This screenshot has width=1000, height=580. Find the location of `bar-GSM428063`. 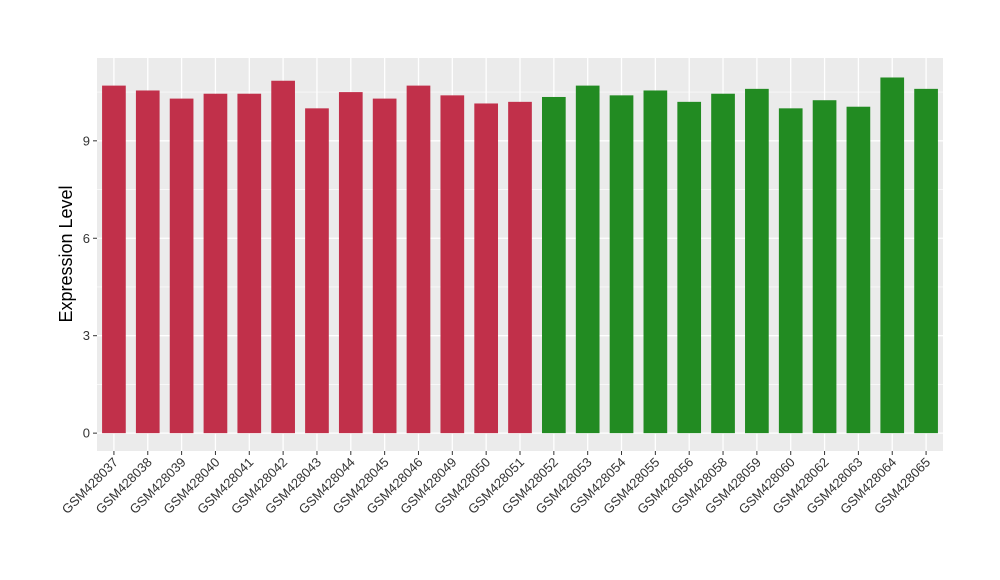

bar-GSM428063 is located at coordinates (858, 270).